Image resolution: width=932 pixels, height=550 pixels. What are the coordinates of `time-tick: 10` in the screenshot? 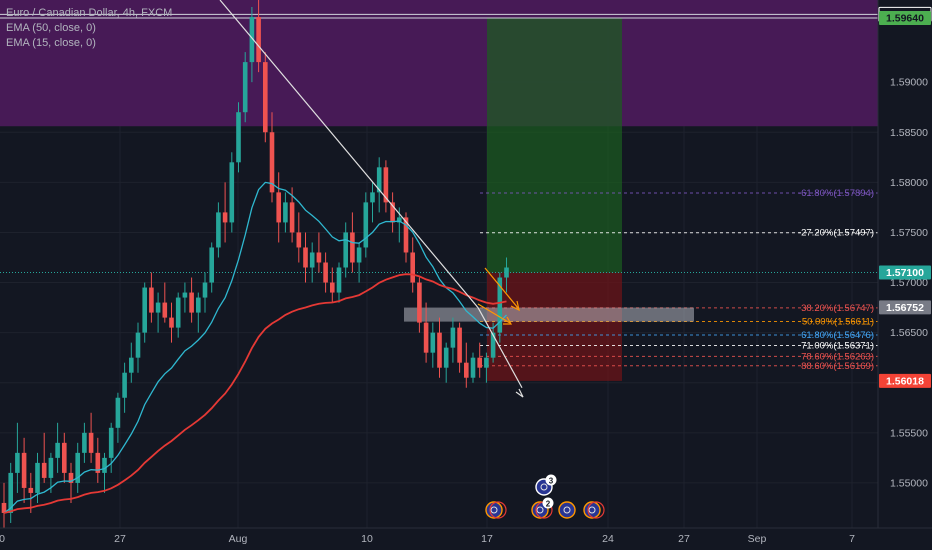 It's located at (367, 539).